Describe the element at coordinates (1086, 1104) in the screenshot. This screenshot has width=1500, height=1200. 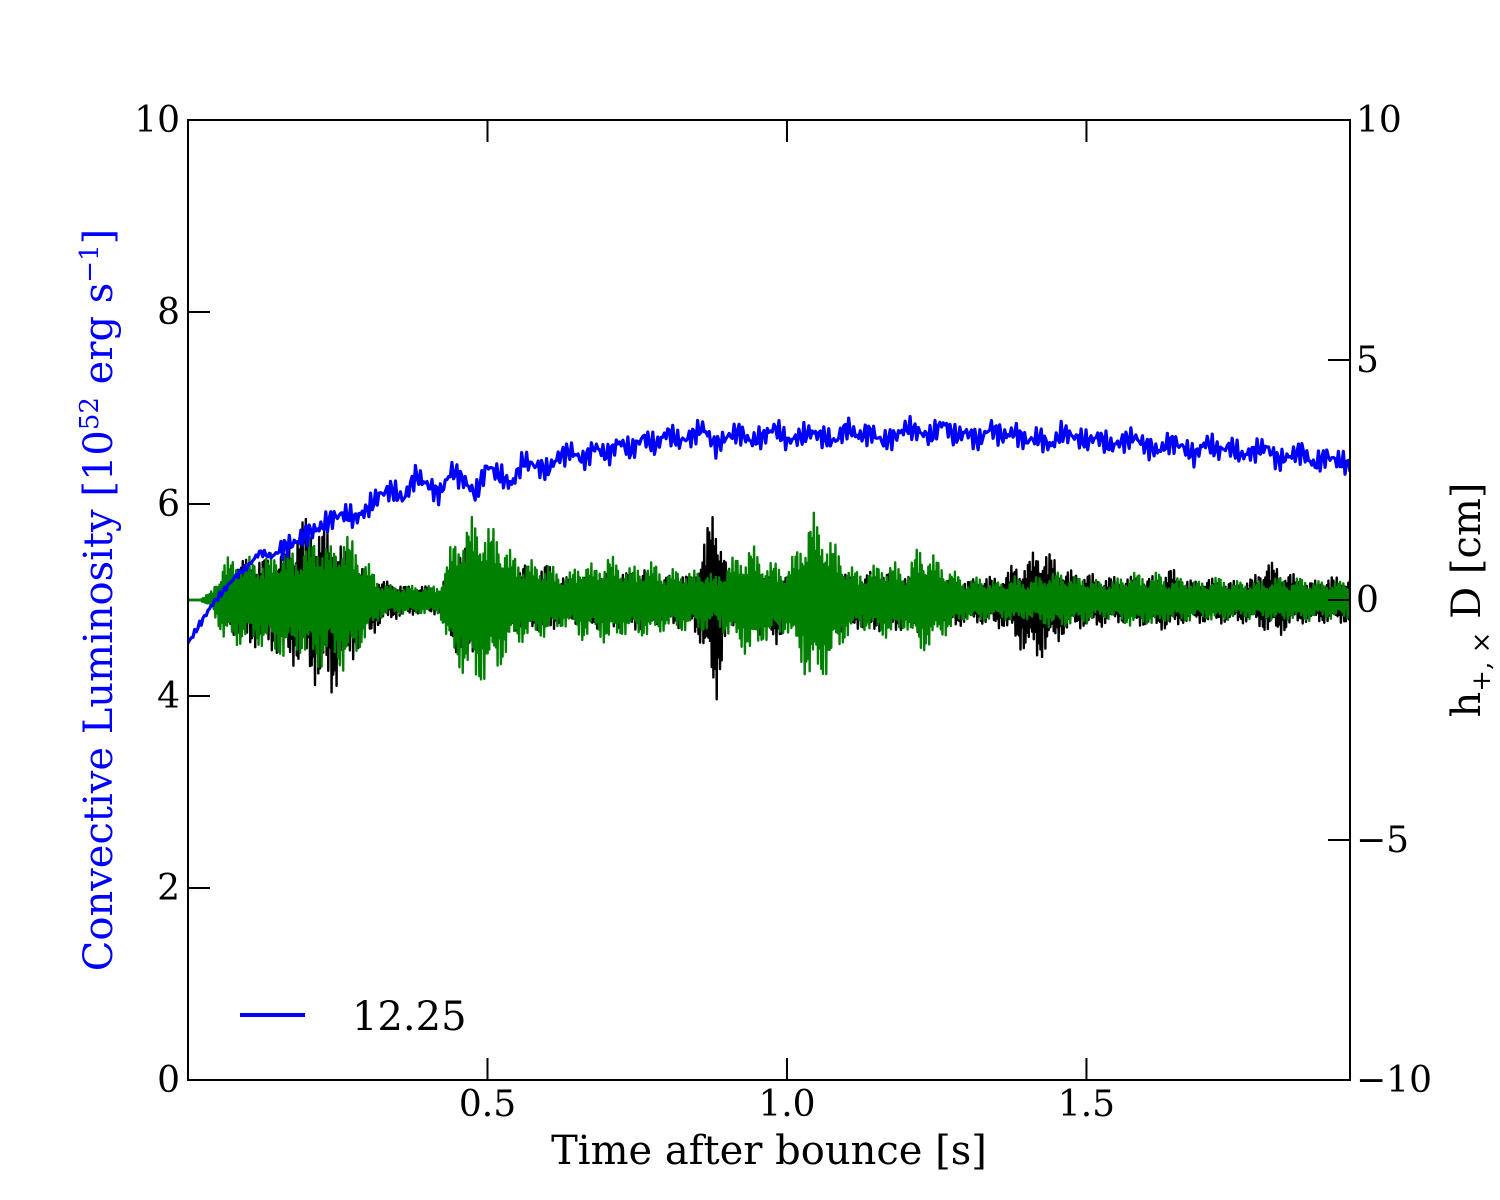
I see `x-tick-label-2: 1.5` at that location.